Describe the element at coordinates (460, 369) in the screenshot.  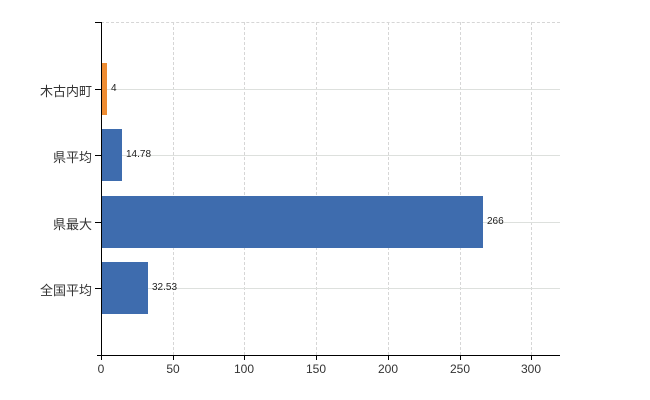
I see `x-axis-tick-label: 250` at that location.